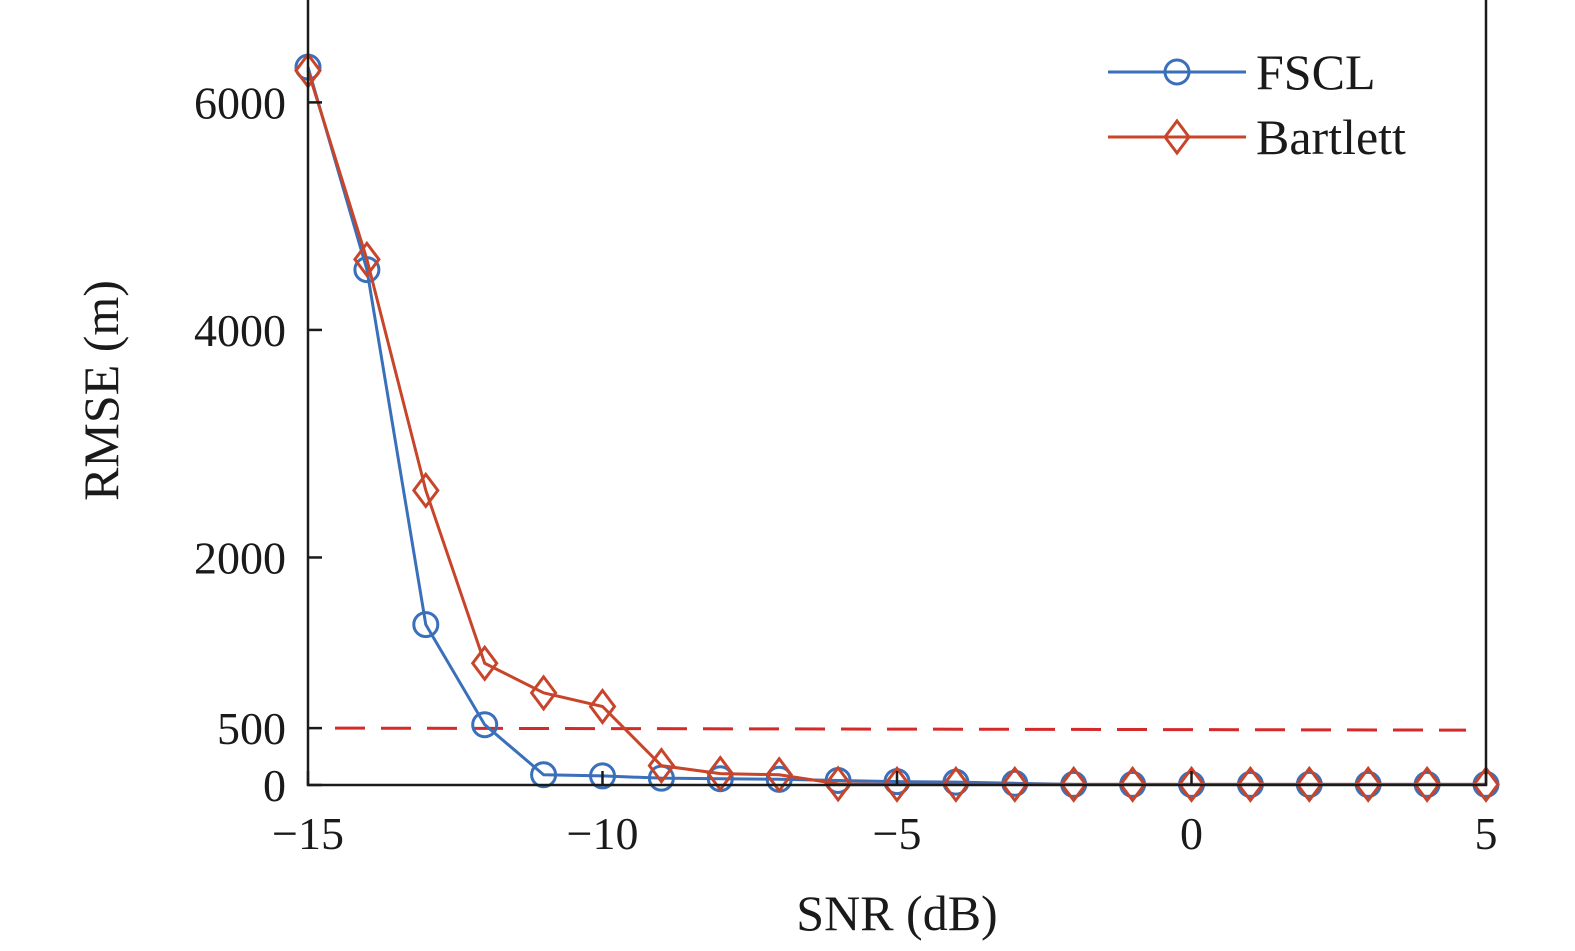  Describe the element at coordinates (1331, 137) in the screenshot. I see `legend-label: Bartlett` at that location.